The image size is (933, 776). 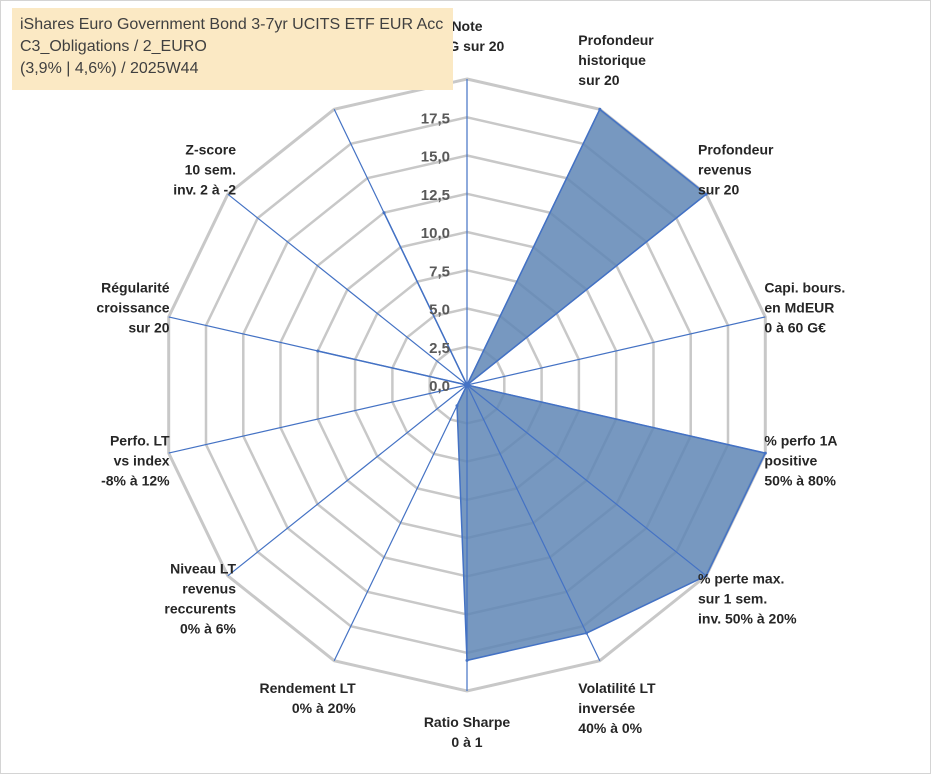 I want to click on axis-label: Z-score 10 sem. inv. 2 à -2, so click(x=204, y=170).